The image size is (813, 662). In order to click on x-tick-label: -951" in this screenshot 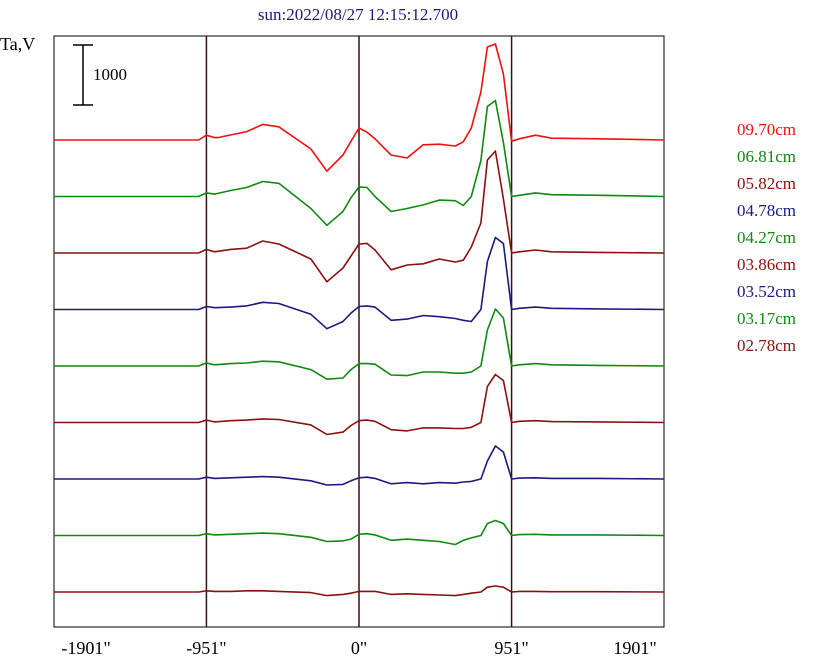, I will do `click(206, 648)`.